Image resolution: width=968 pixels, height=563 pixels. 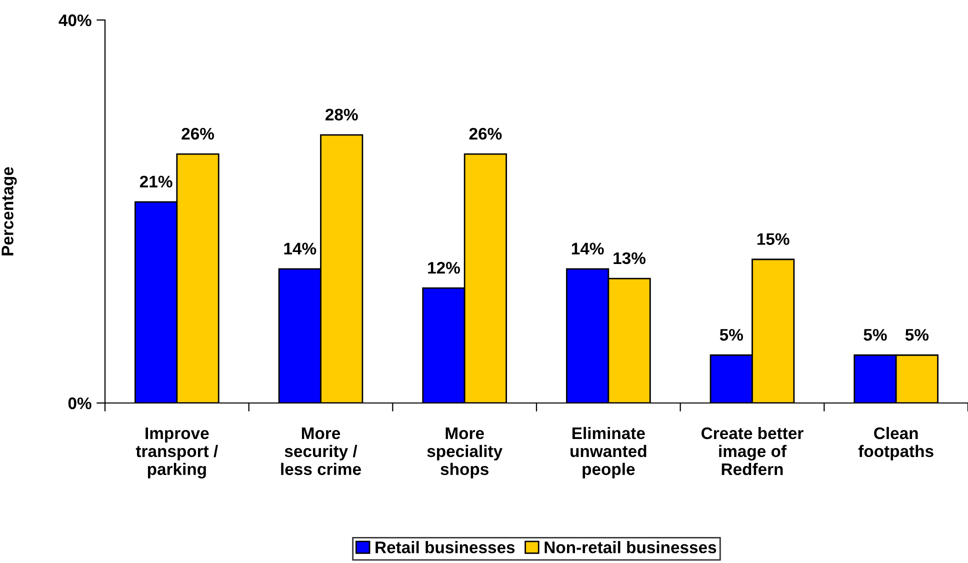 What do you see at coordinates (608, 452) in the screenshot?
I see `x-tick-label: Eliminate unwanted people` at bounding box center [608, 452].